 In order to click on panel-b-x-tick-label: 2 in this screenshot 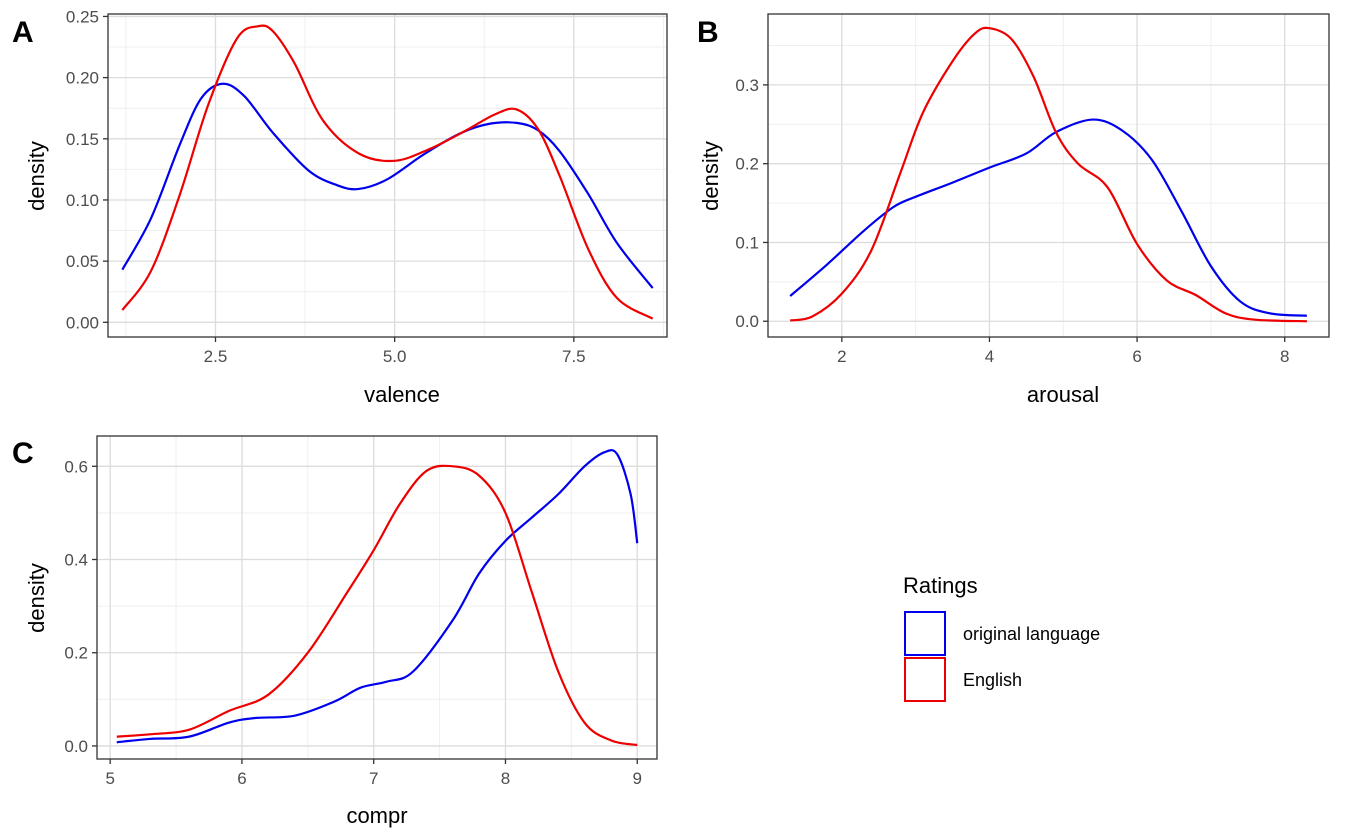, I will do `click(841, 356)`.